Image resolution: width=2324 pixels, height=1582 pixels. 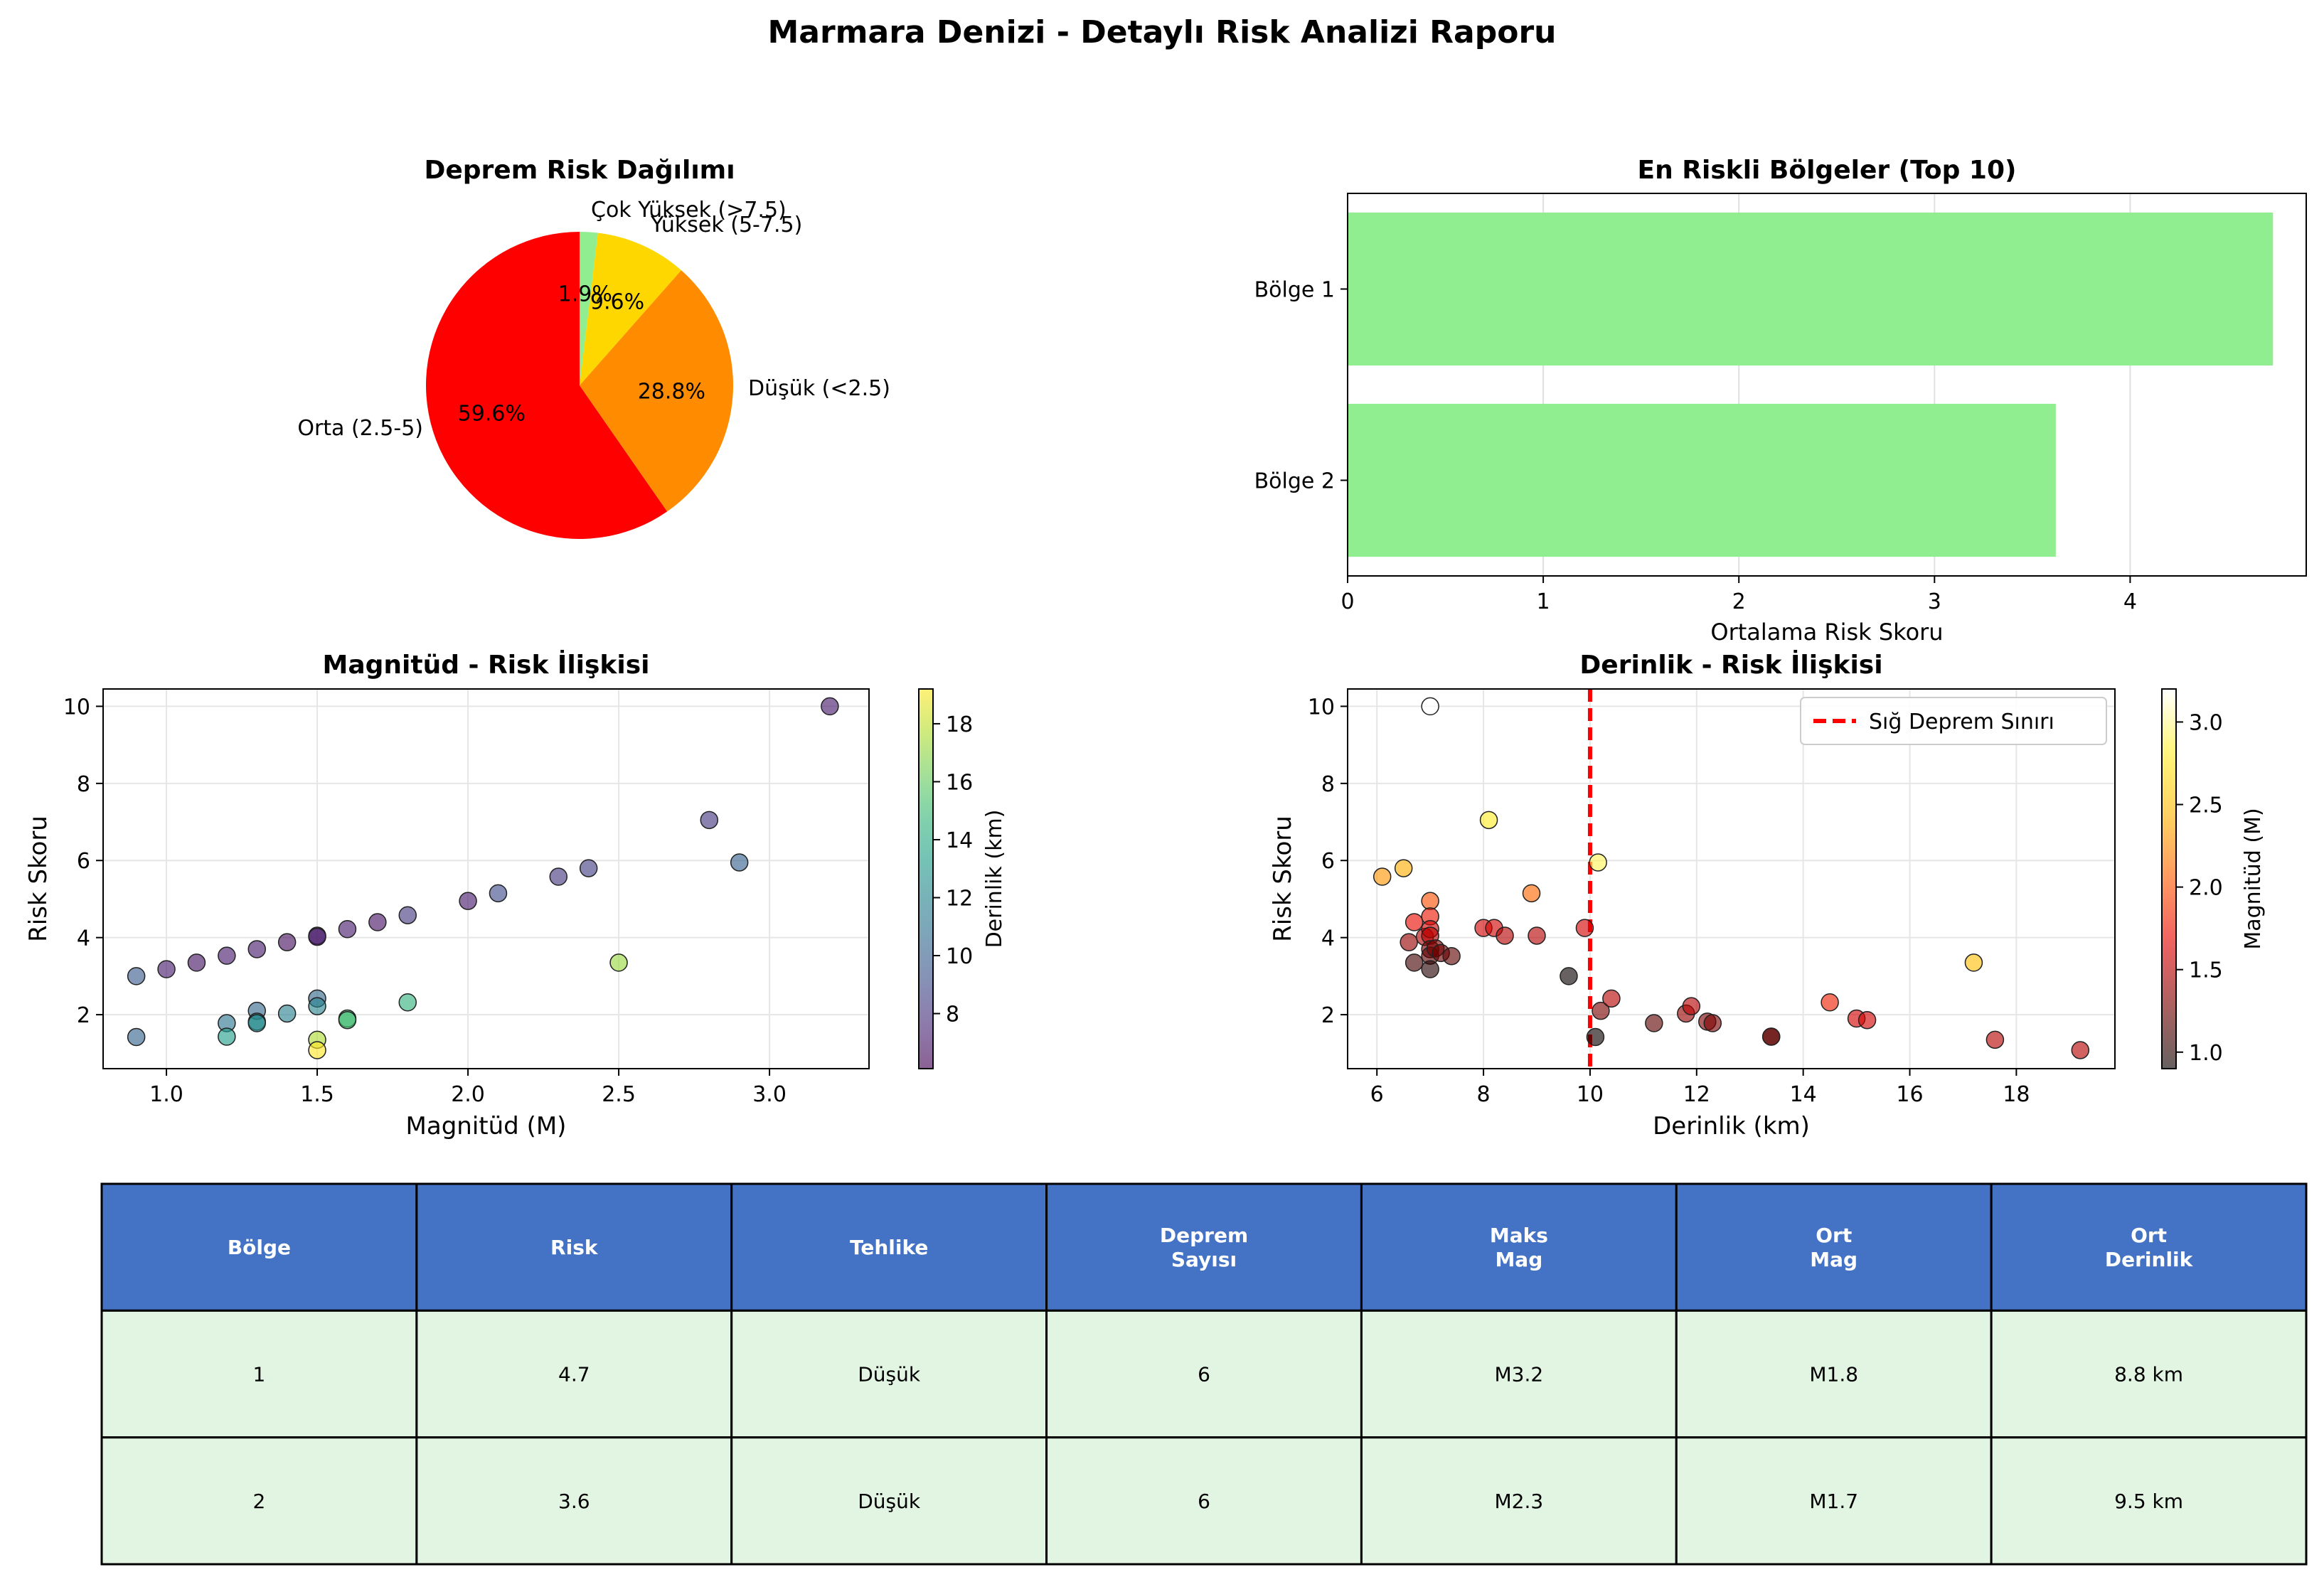 I want to click on pie-percent-label: 28.8%, so click(x=671, y=393).